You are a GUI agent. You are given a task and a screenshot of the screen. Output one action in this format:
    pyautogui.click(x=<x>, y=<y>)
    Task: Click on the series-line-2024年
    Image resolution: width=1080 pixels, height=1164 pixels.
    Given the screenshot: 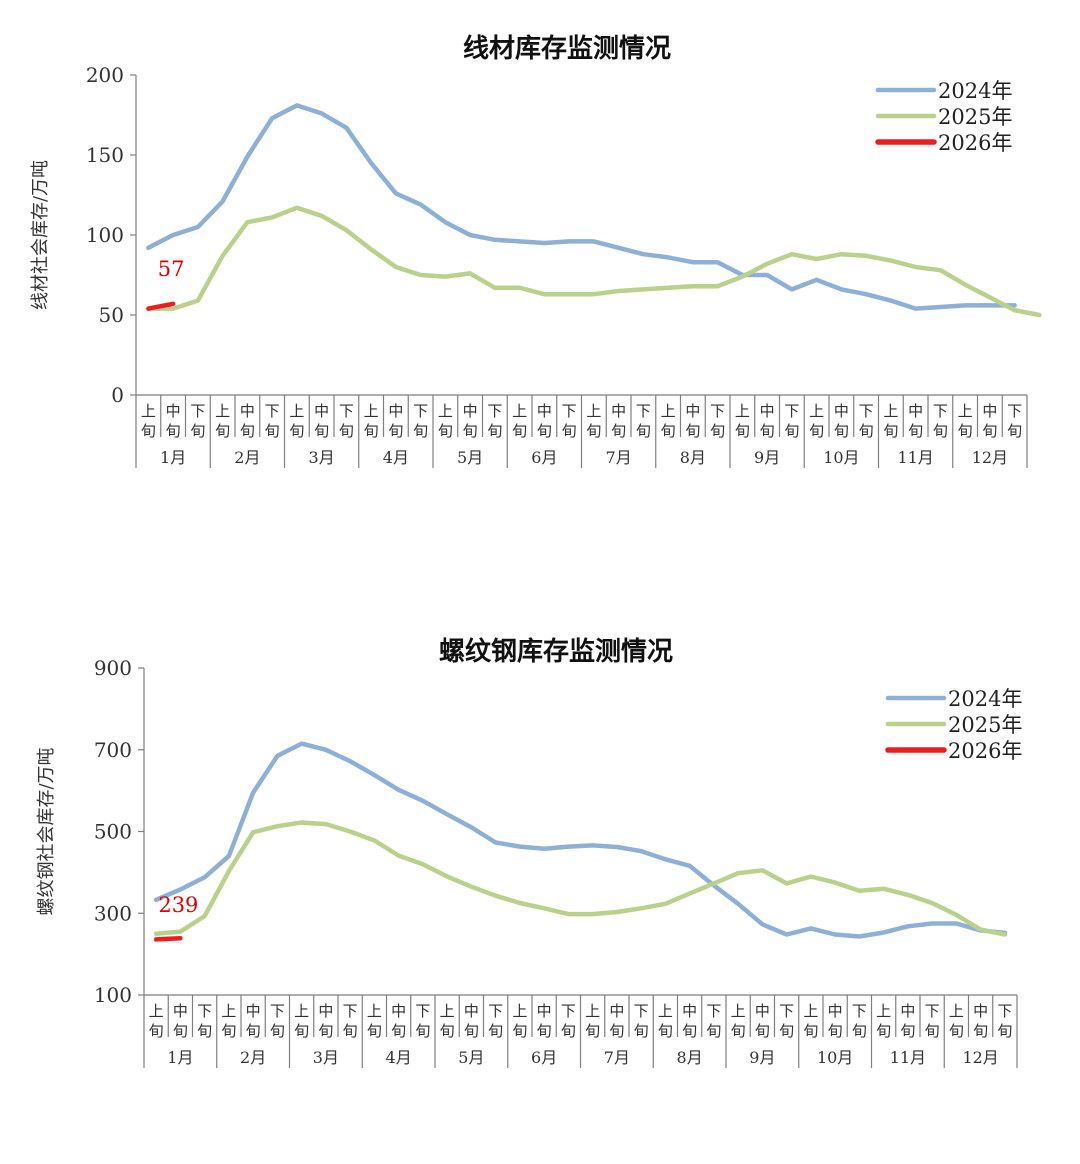 What is the action you would take?
    pyautogui.click(x=581, y=207)
    